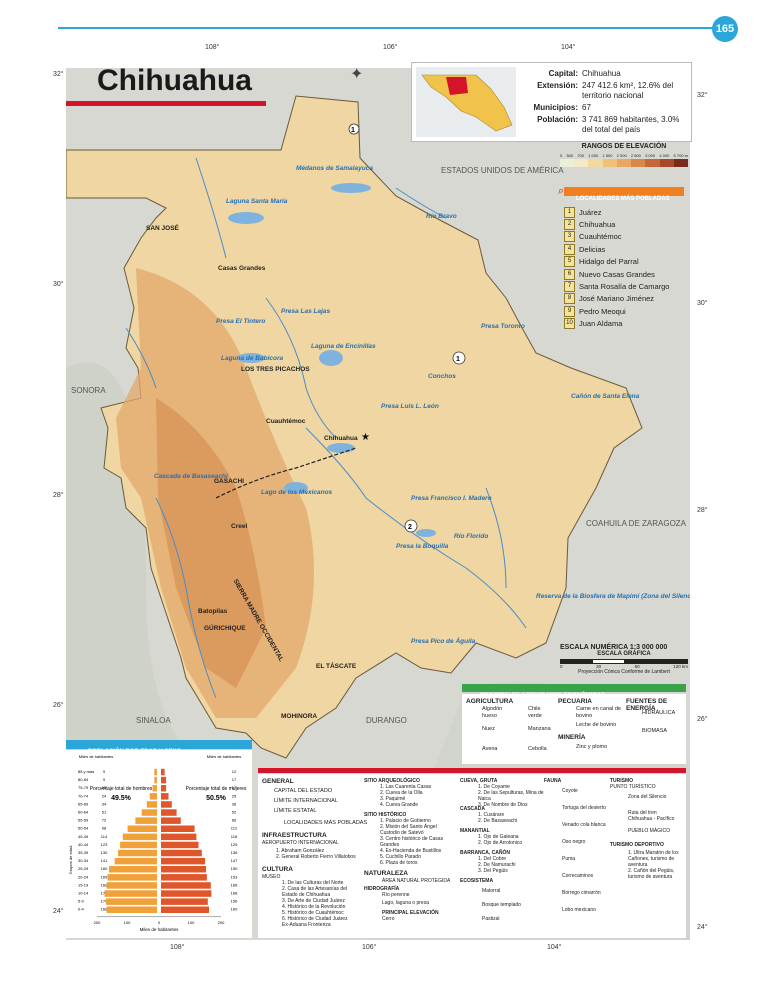 The width and height of the screenshot is (765, 992). I want to click on women-value: 17, so click(234, 779).